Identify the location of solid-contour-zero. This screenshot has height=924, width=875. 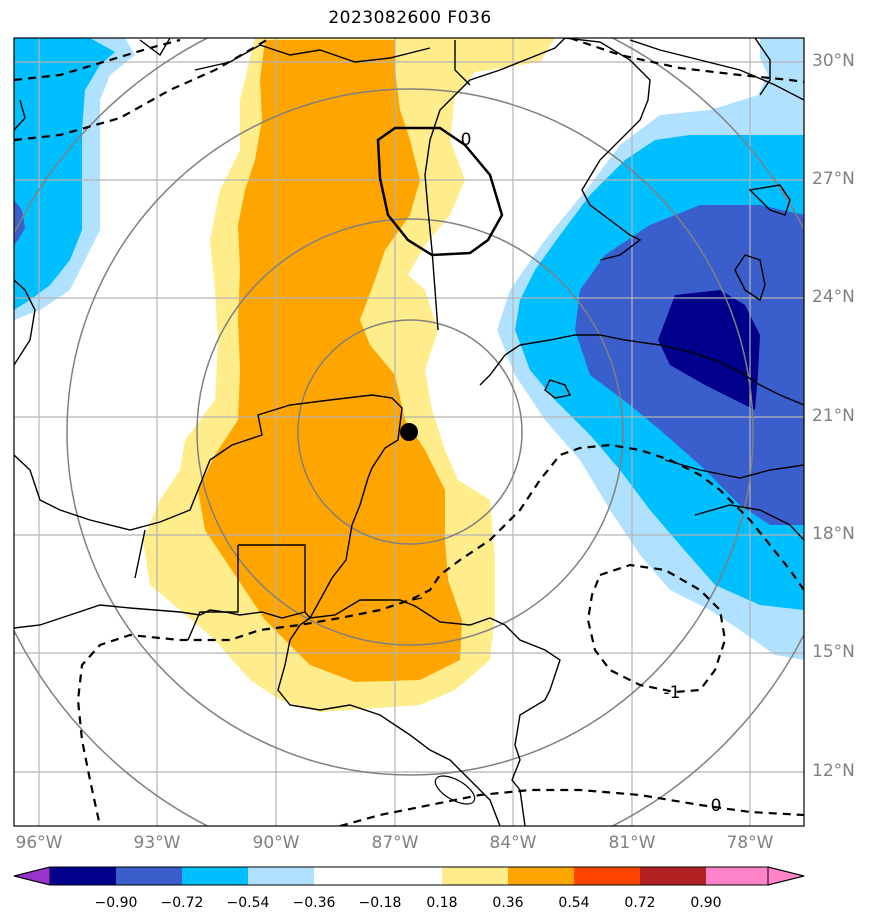
(440, 191).